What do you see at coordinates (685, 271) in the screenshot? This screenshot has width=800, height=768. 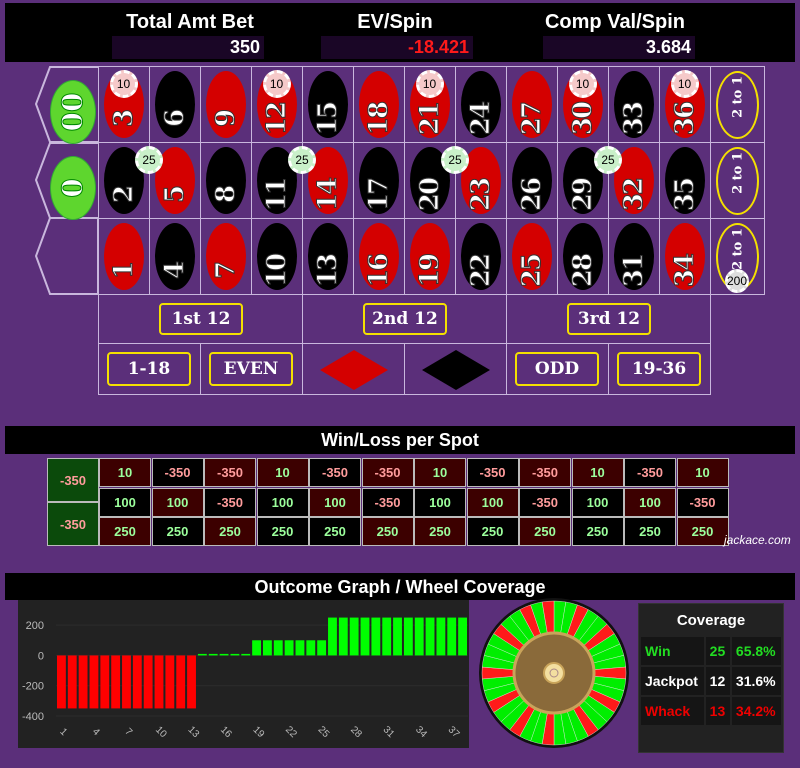 I see `number-label: 34` at bounding box center [685, 271].